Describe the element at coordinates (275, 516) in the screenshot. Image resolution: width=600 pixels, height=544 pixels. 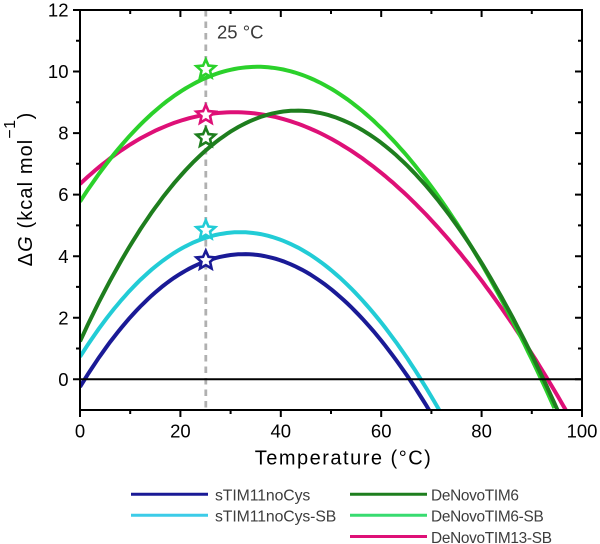
I see `svg-text: sTIM11noCys-SB` at that location.